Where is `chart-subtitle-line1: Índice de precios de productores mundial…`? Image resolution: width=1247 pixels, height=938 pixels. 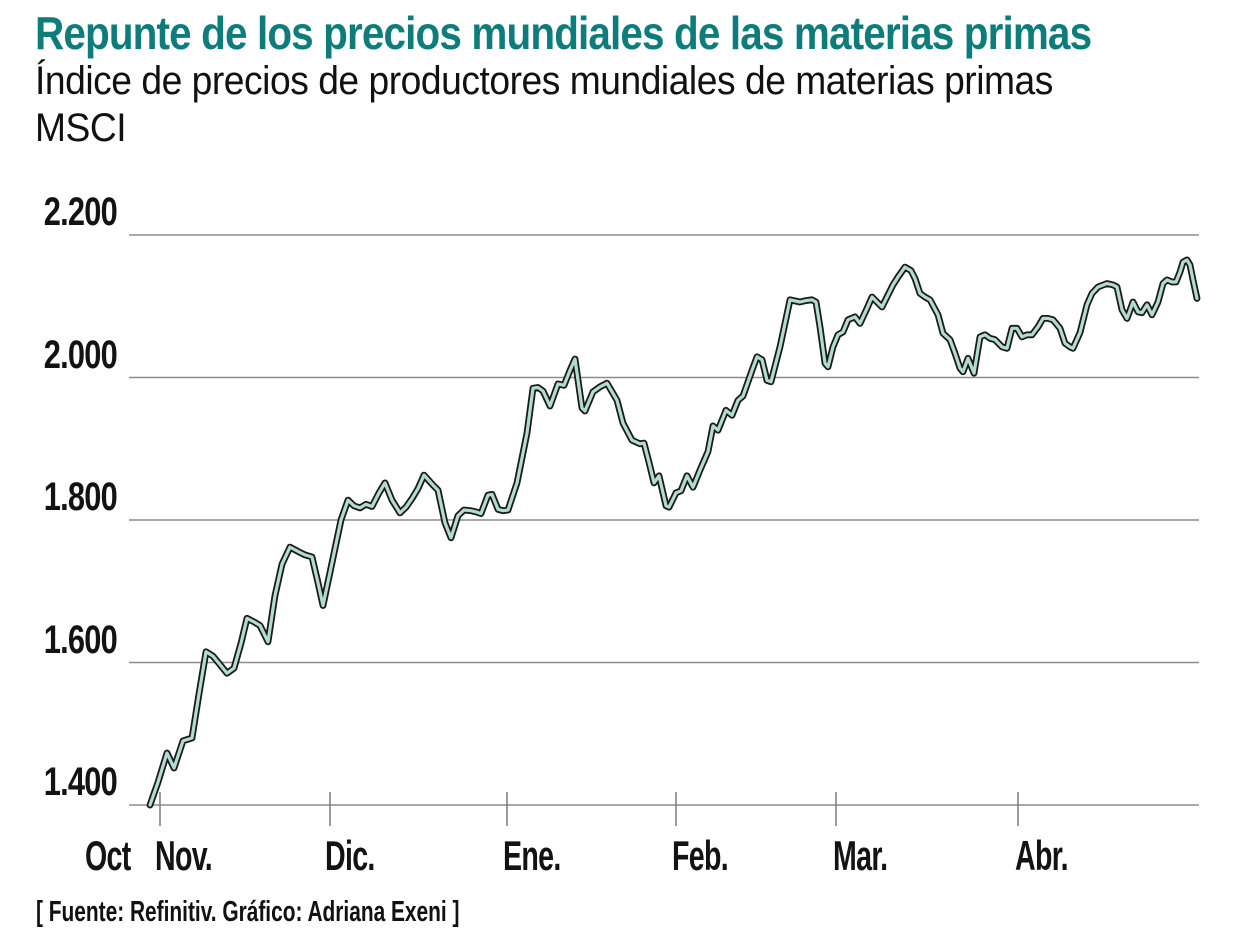 chart-subtitle-line1: Índice de precios de productores mundial… is located at coordinates (544, 81).